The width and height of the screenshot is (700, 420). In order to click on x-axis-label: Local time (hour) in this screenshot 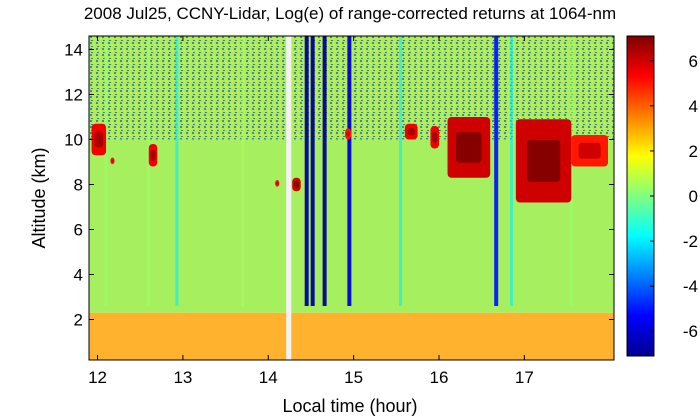, I will do `click(349, 406)`.